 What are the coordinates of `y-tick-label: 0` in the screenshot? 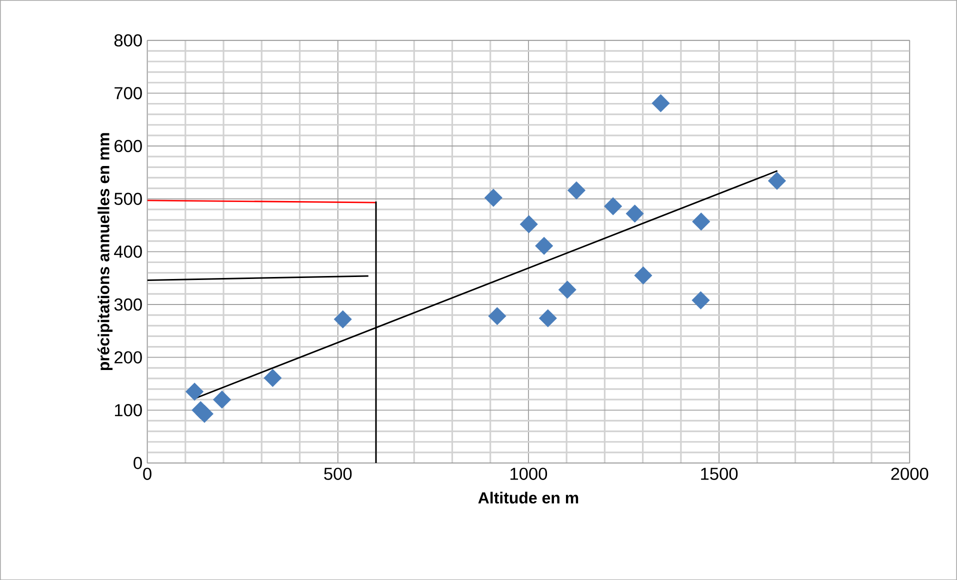 It's located at (138, 462).